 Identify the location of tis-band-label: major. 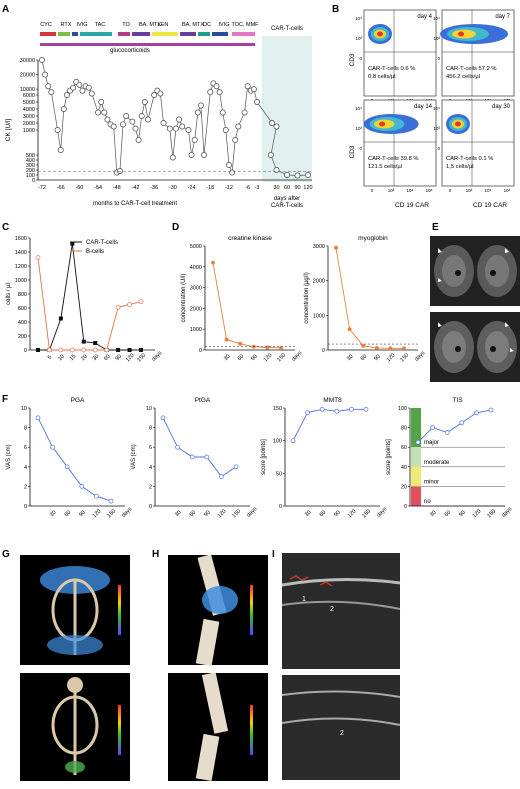
(431, 443).